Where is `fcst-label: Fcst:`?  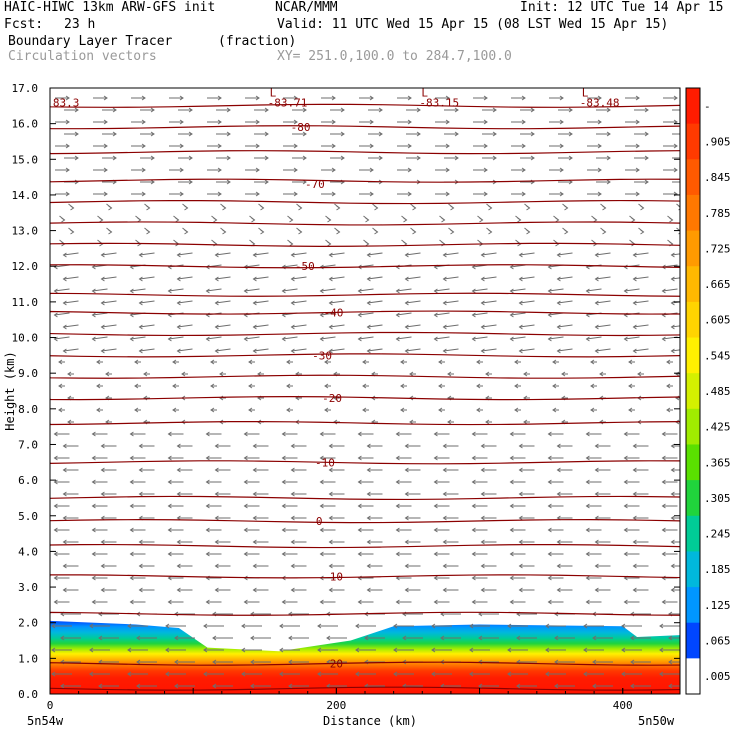 fcst-label: Fcst: is located at coordinates (24, 24).